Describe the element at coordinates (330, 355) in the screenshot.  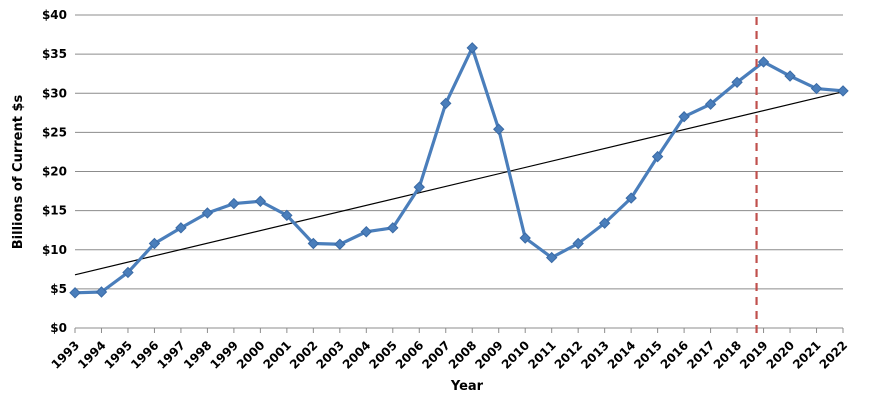
I see `x-tick-label: 2003` at that location.